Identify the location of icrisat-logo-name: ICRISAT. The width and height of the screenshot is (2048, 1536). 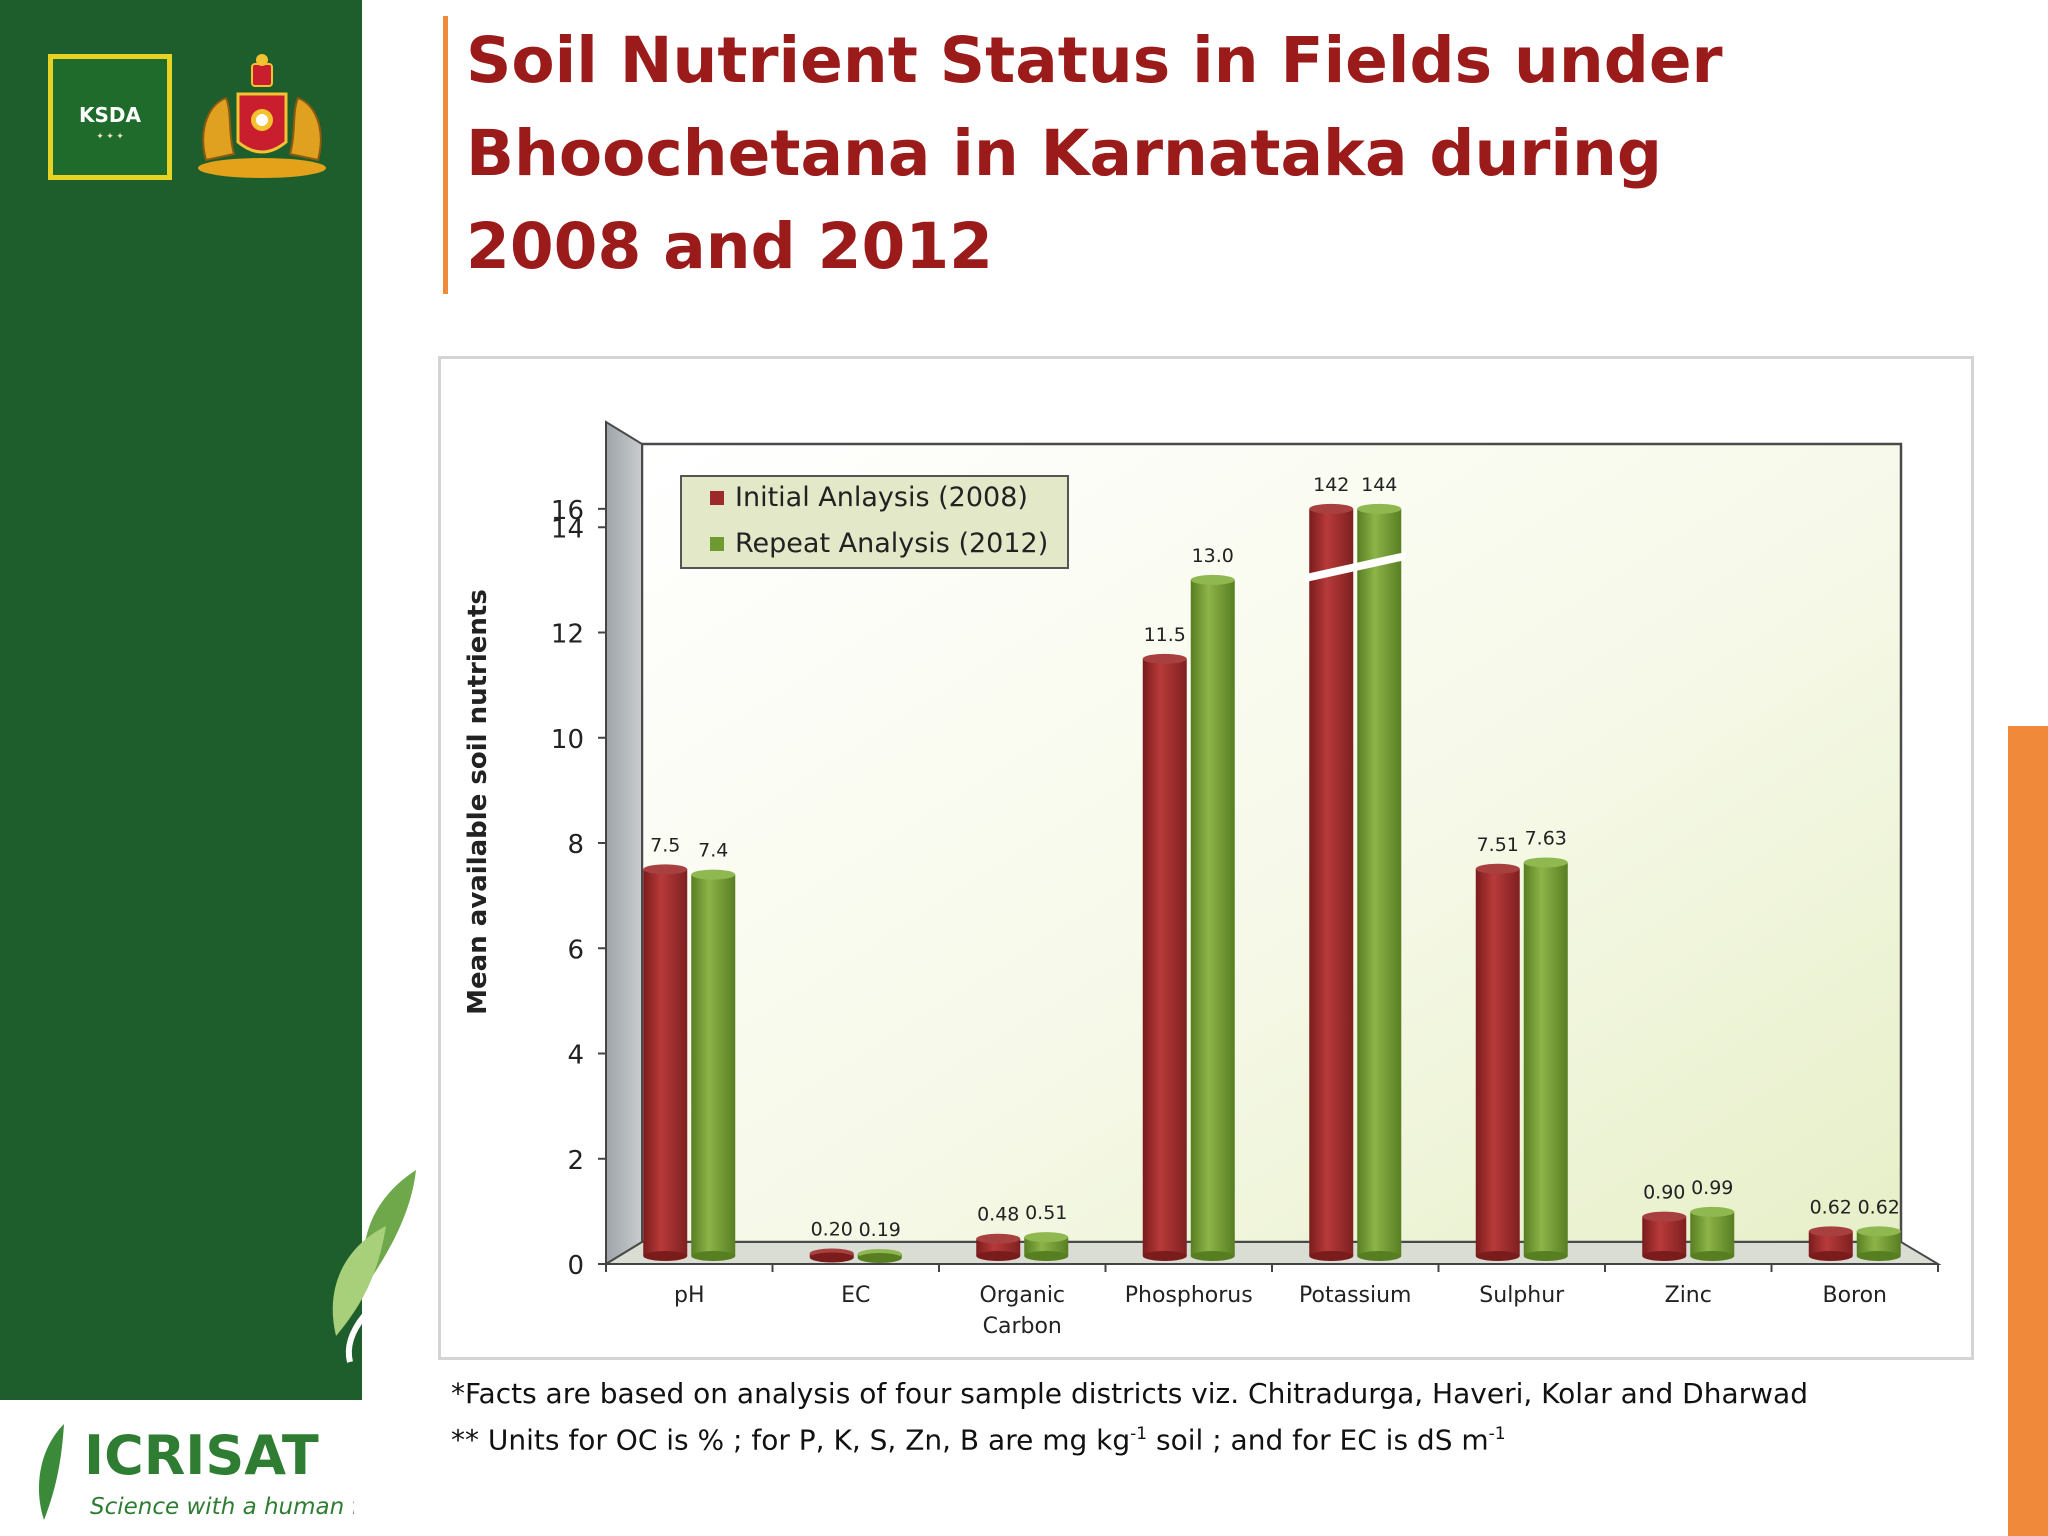
(201, 1455).